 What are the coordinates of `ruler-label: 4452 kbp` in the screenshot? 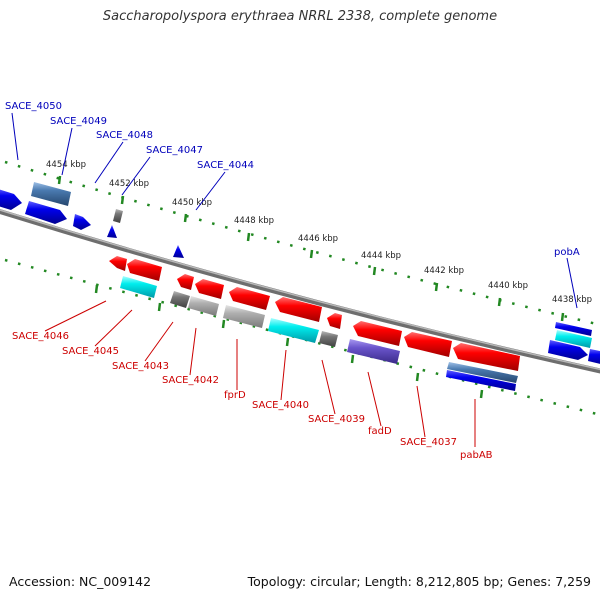 It's located at (129, 184).